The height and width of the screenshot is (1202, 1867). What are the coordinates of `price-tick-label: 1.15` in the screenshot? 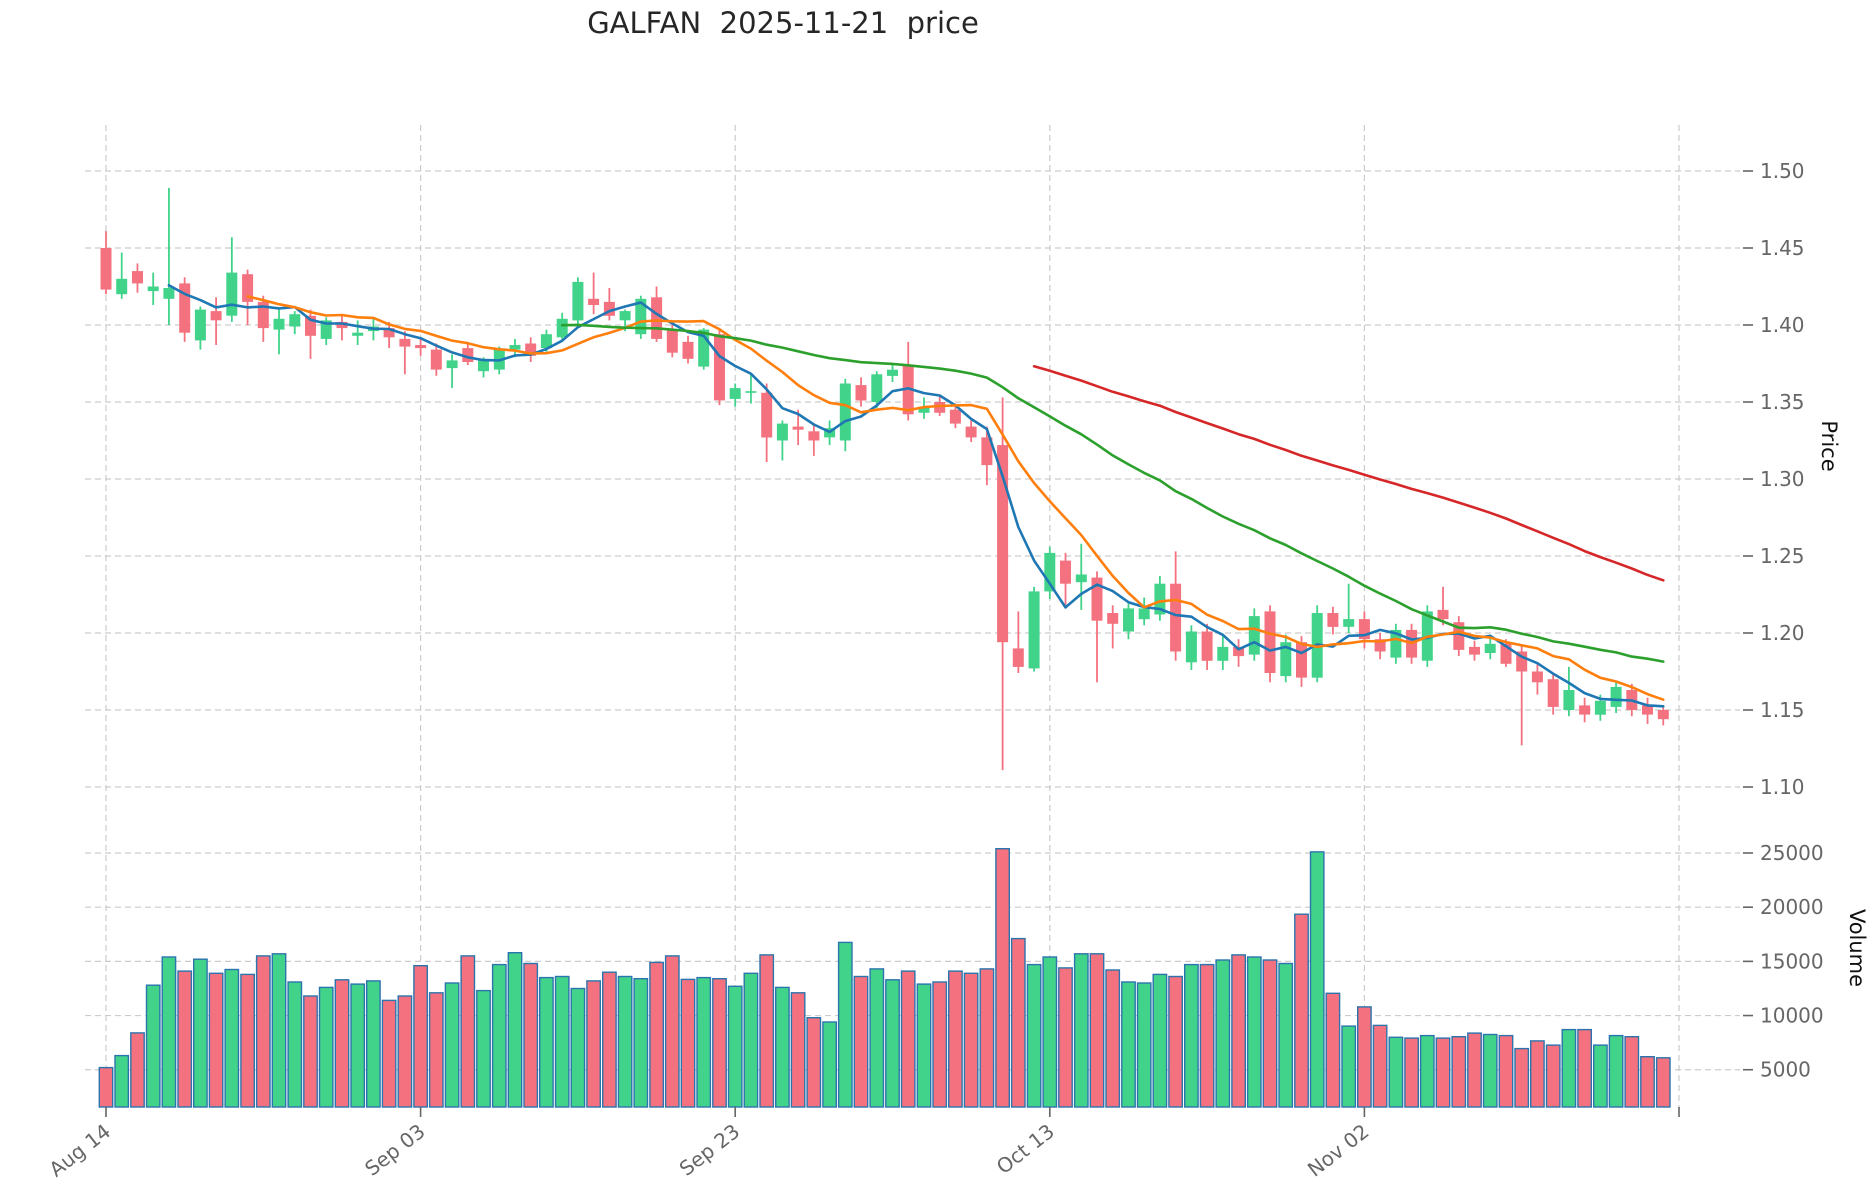 It's located at (1782, 710).